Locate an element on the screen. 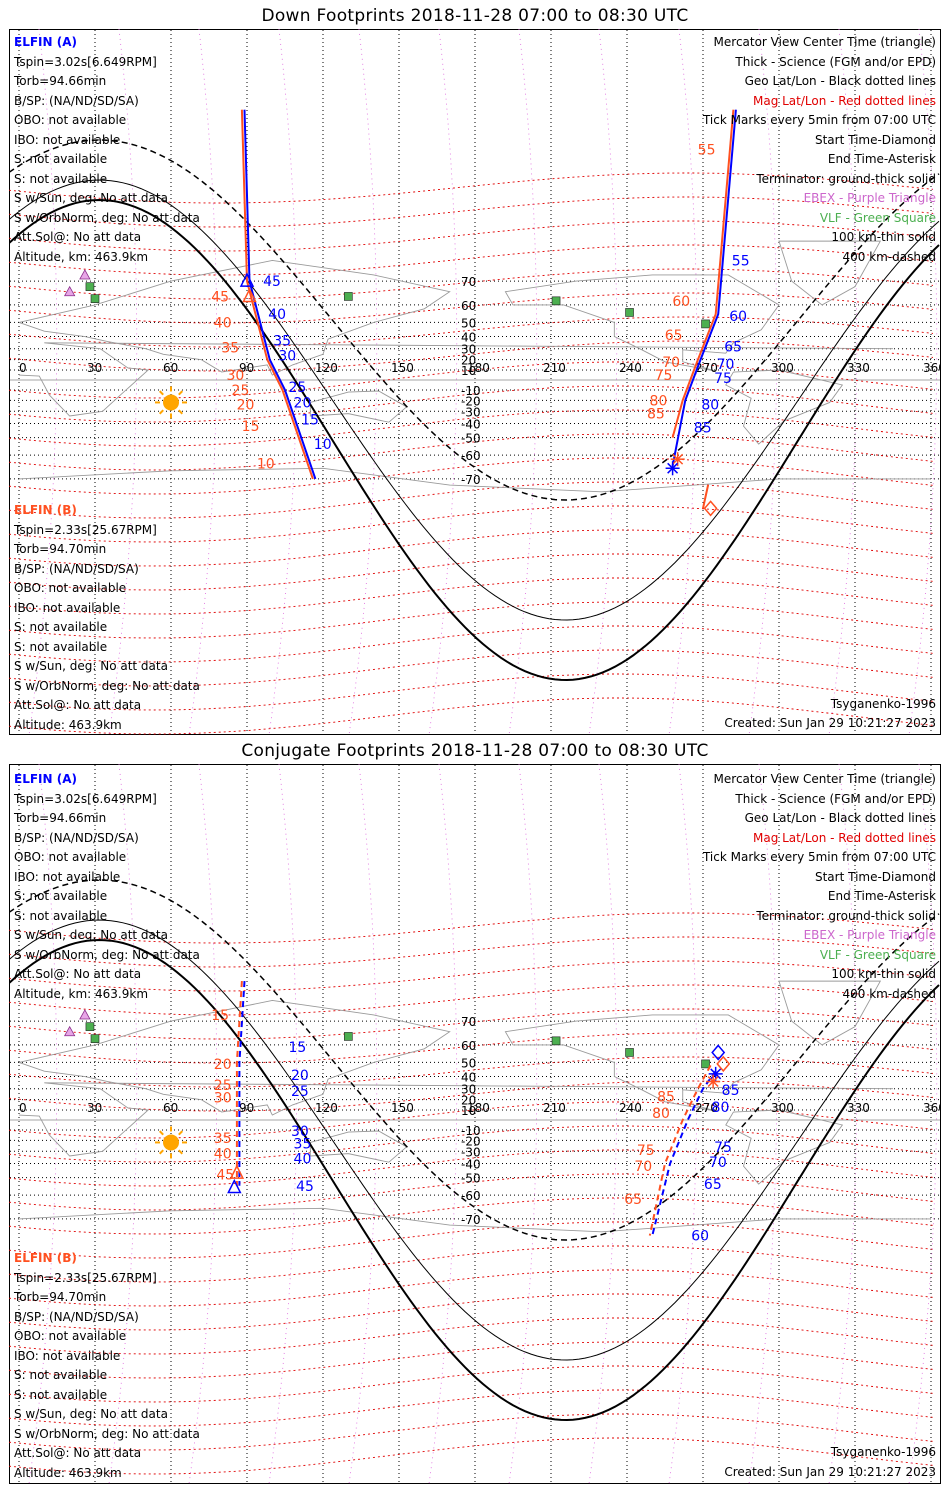  track-label-a: 40 is located at coordinates (277, 315).